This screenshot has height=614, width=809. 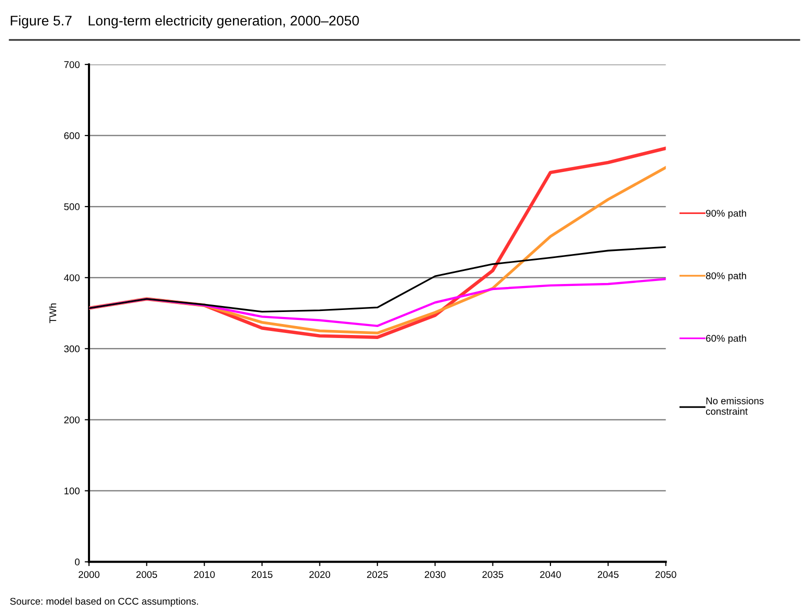 I want to click on legend-label: 60% path, so click(x=726, y=339).